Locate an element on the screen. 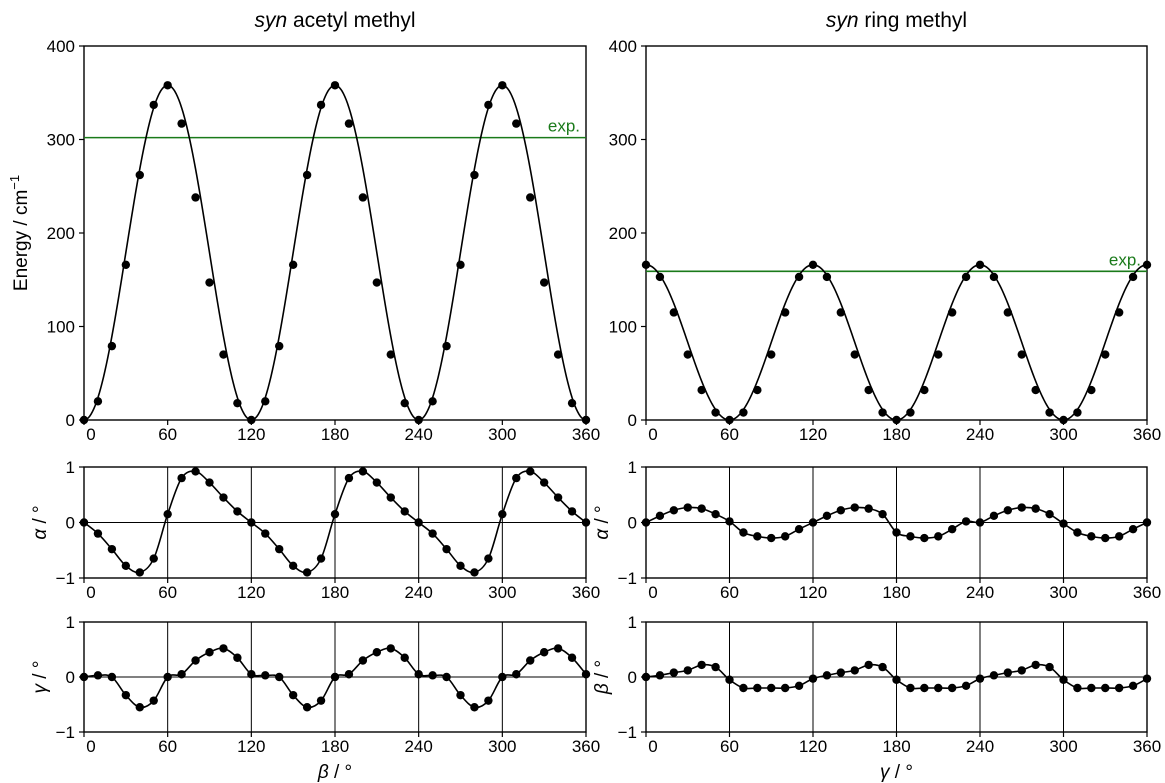 This screenshot has width=1165, height=783. y-axis-label-sup: −1 is located at coordinates (14, 182).